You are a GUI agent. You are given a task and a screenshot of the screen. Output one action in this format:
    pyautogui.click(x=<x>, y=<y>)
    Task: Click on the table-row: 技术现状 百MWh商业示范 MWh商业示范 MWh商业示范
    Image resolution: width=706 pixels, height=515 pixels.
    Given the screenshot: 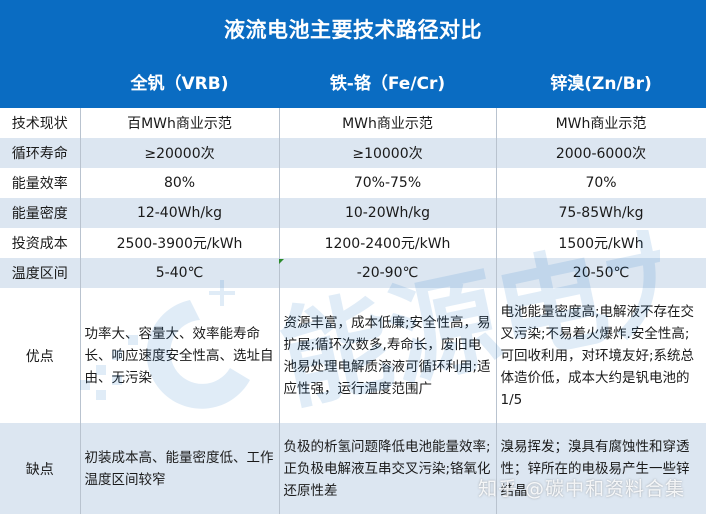 What is the action you would take?
    pyautogui.click(x=353, y=123)
    